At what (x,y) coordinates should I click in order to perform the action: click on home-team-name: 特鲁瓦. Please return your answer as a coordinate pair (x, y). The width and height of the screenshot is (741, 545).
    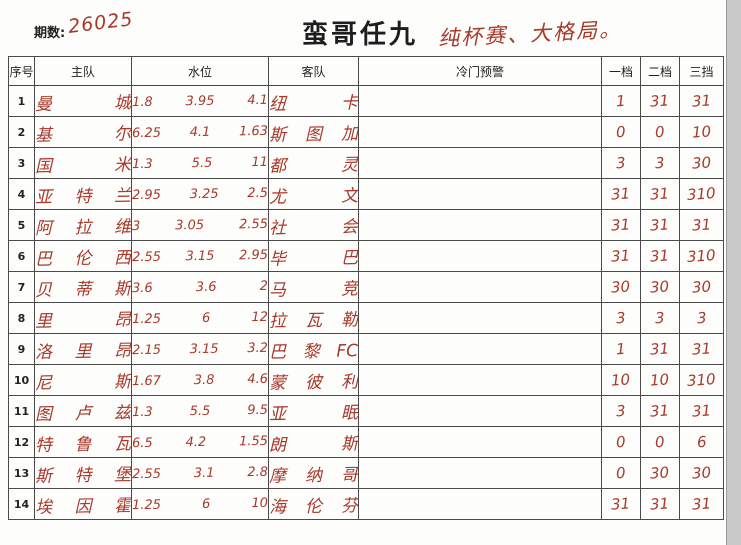
    Looking at the image, I should click on (83, 444).